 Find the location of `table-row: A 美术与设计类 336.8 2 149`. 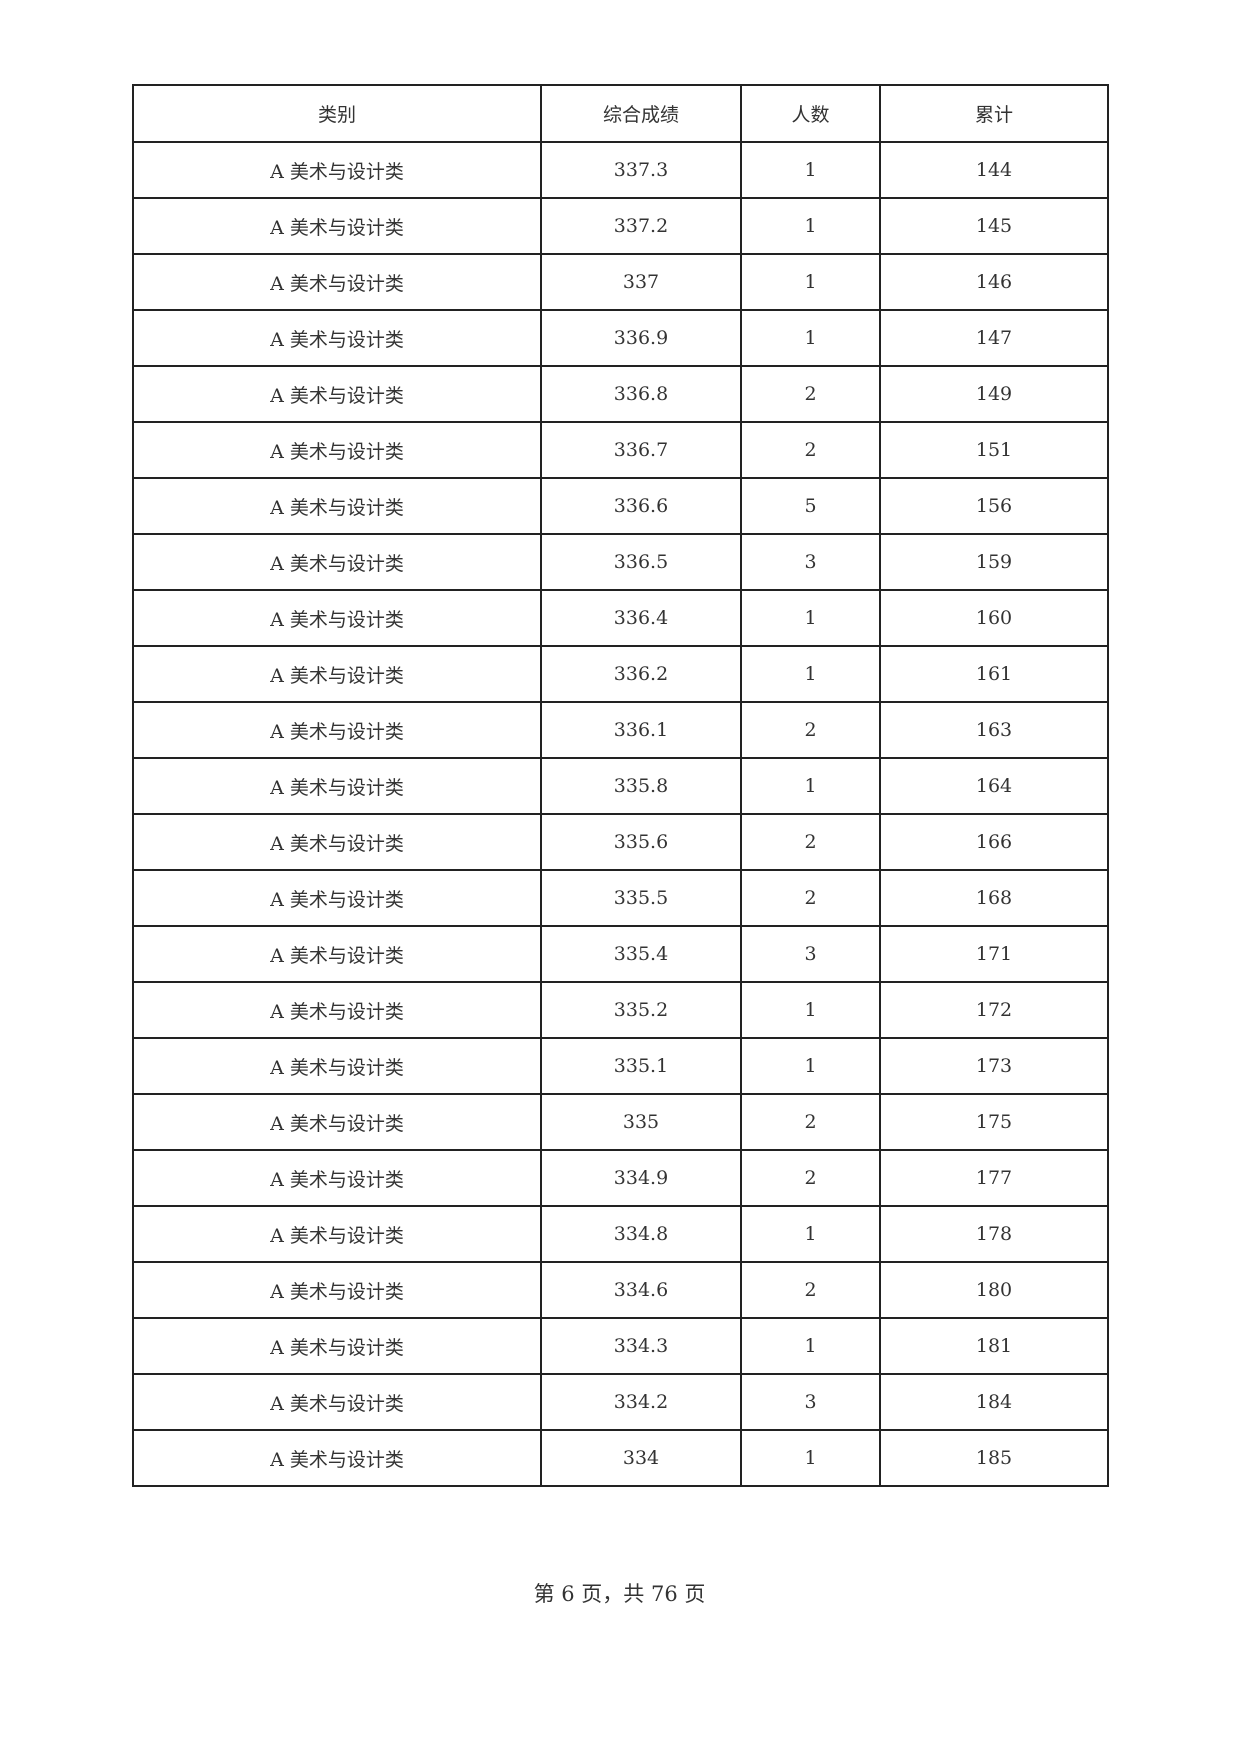

table-row: A 美术与设计类 336.8 2 149 is located at coordinates (620, 394).